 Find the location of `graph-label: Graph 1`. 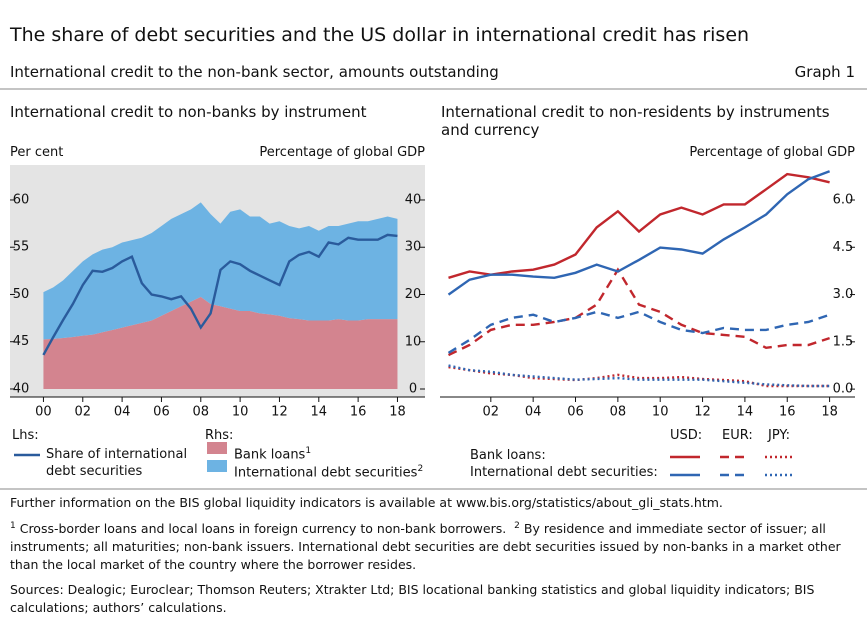

graph-label: Graph 1 is located at coordinates (824, 72).